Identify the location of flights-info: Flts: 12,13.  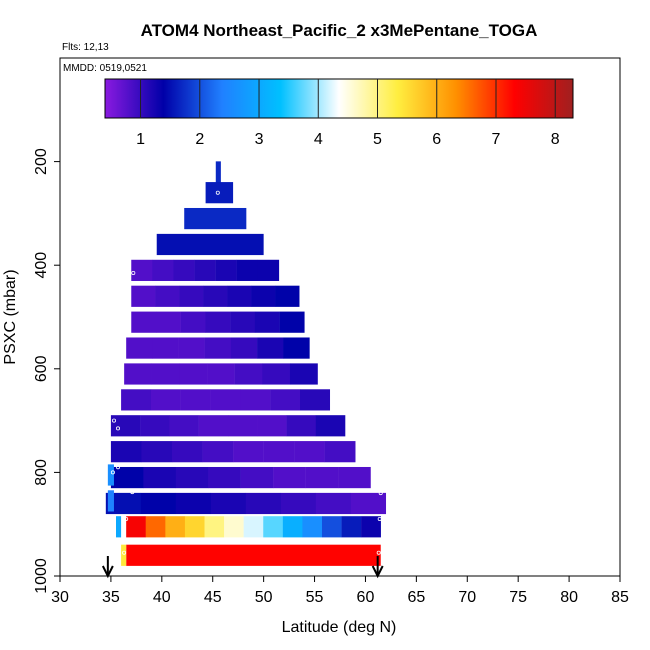
(85, 47).